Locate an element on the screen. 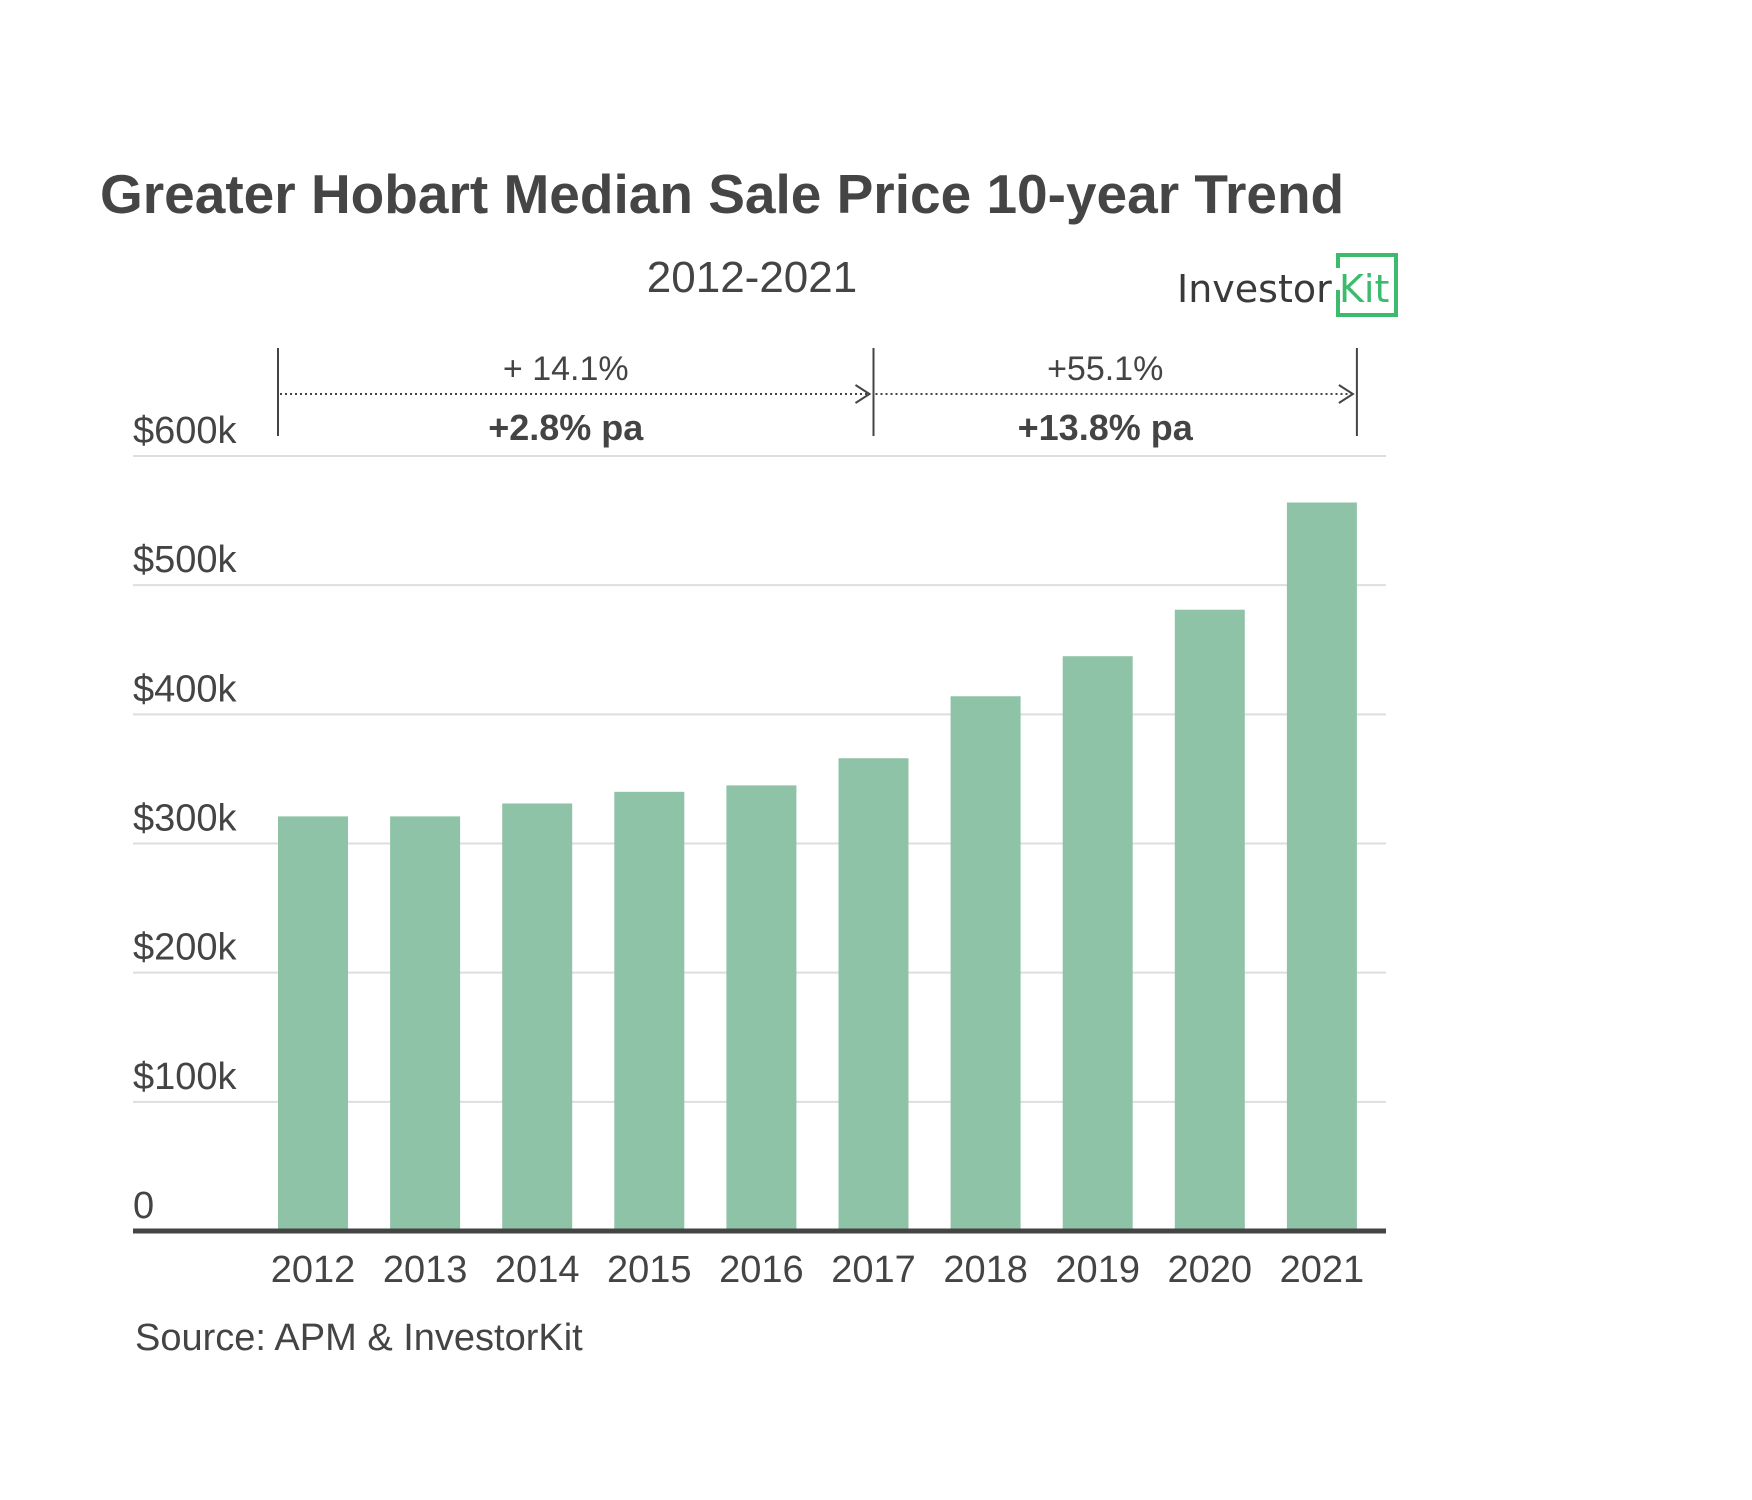  growth-total: + 14.1% is located at coordinates (566, 369).